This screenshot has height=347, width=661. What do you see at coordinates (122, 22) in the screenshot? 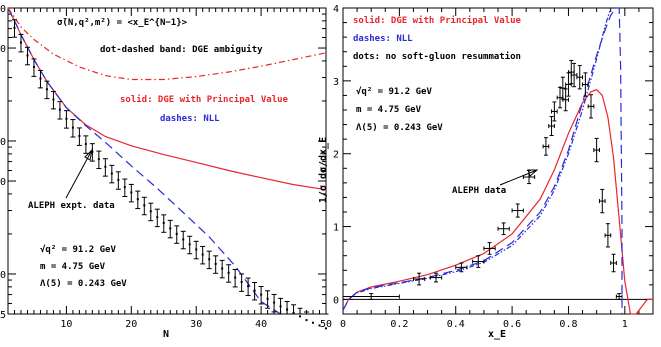
I see `left-y-axis-title: σ̃(N,q²,m²) = <x_E^{N−1}>` at bounding box center [122, 22].